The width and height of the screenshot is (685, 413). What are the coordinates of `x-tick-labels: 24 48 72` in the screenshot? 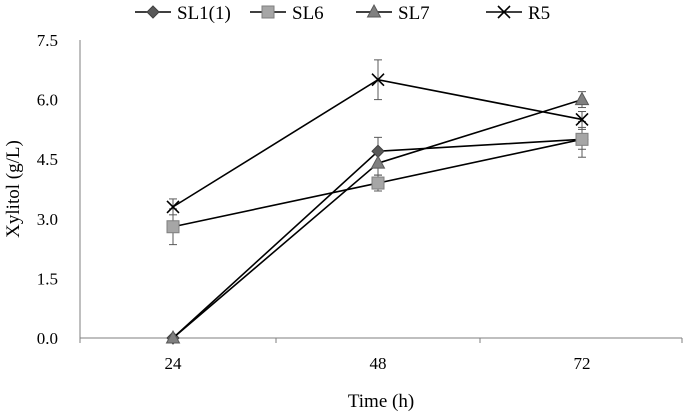 It's located at (381, 355).